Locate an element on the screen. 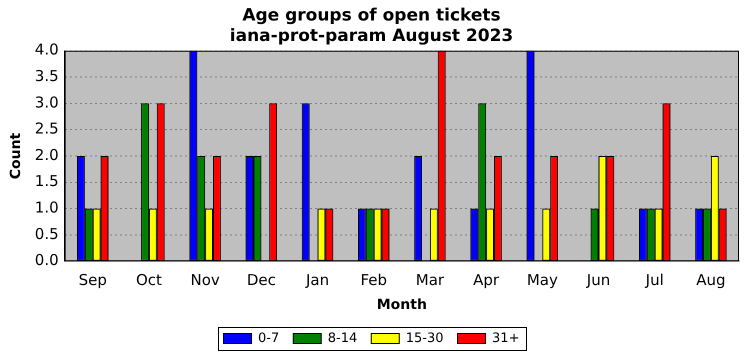 The image size is (747, 361). y-tick-label: 4.0 is located at coordinates (46, 49).